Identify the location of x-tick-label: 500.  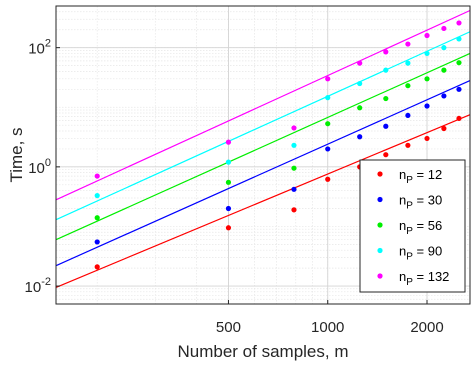
(228, 327).